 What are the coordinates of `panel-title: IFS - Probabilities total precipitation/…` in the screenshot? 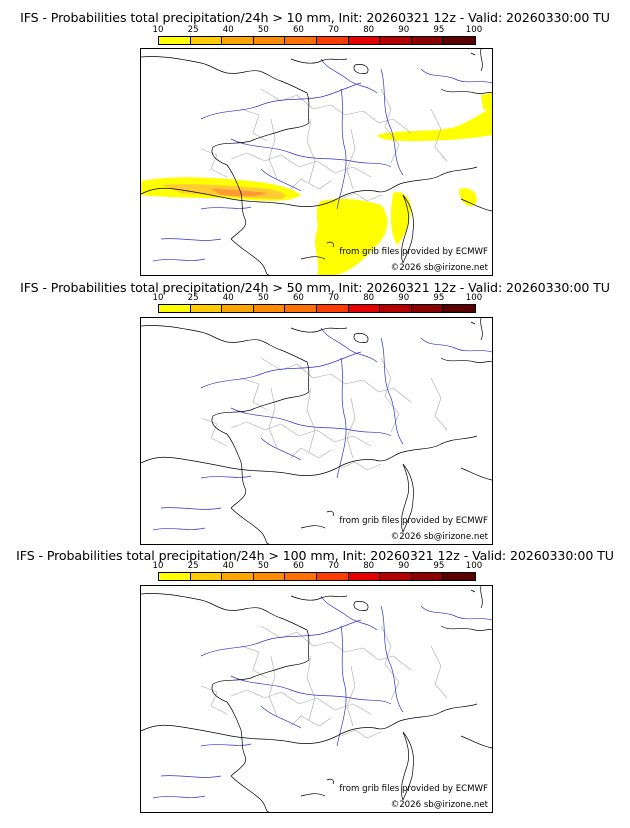 It's located at (315, 17).